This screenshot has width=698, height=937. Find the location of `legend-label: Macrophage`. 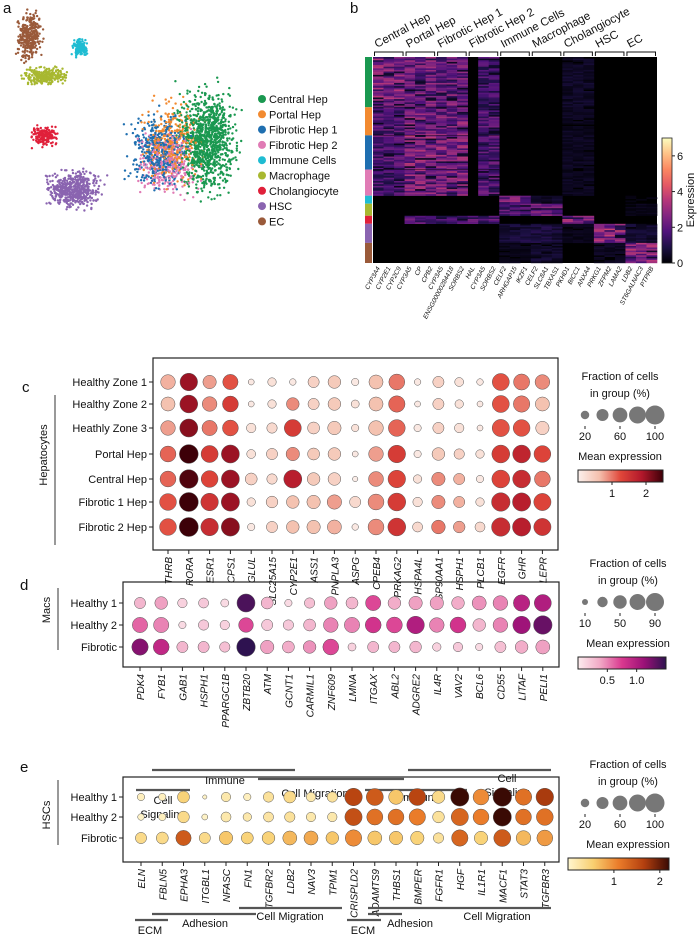

legend-label: Macrophage is located at coordinates (299, 177).